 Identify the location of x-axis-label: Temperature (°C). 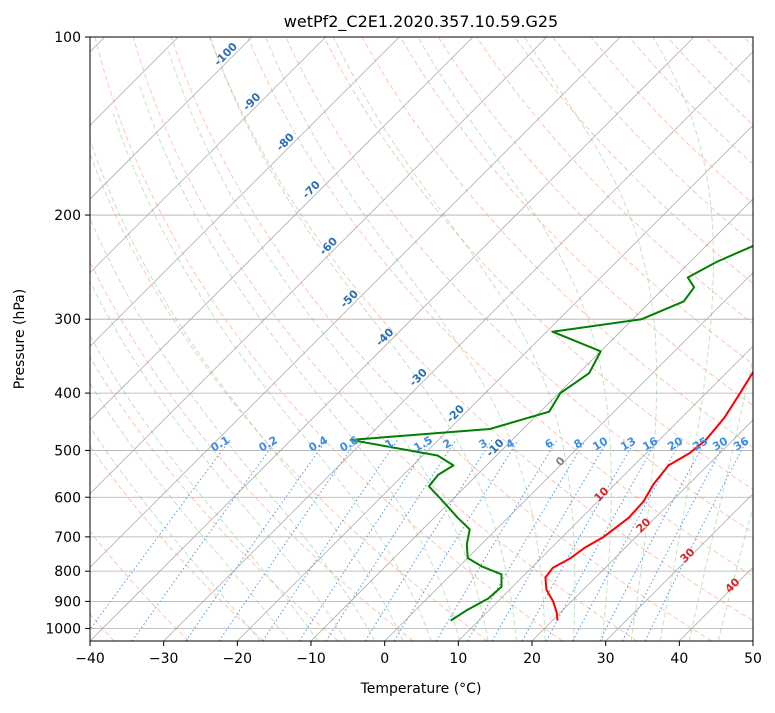
(421, 689).